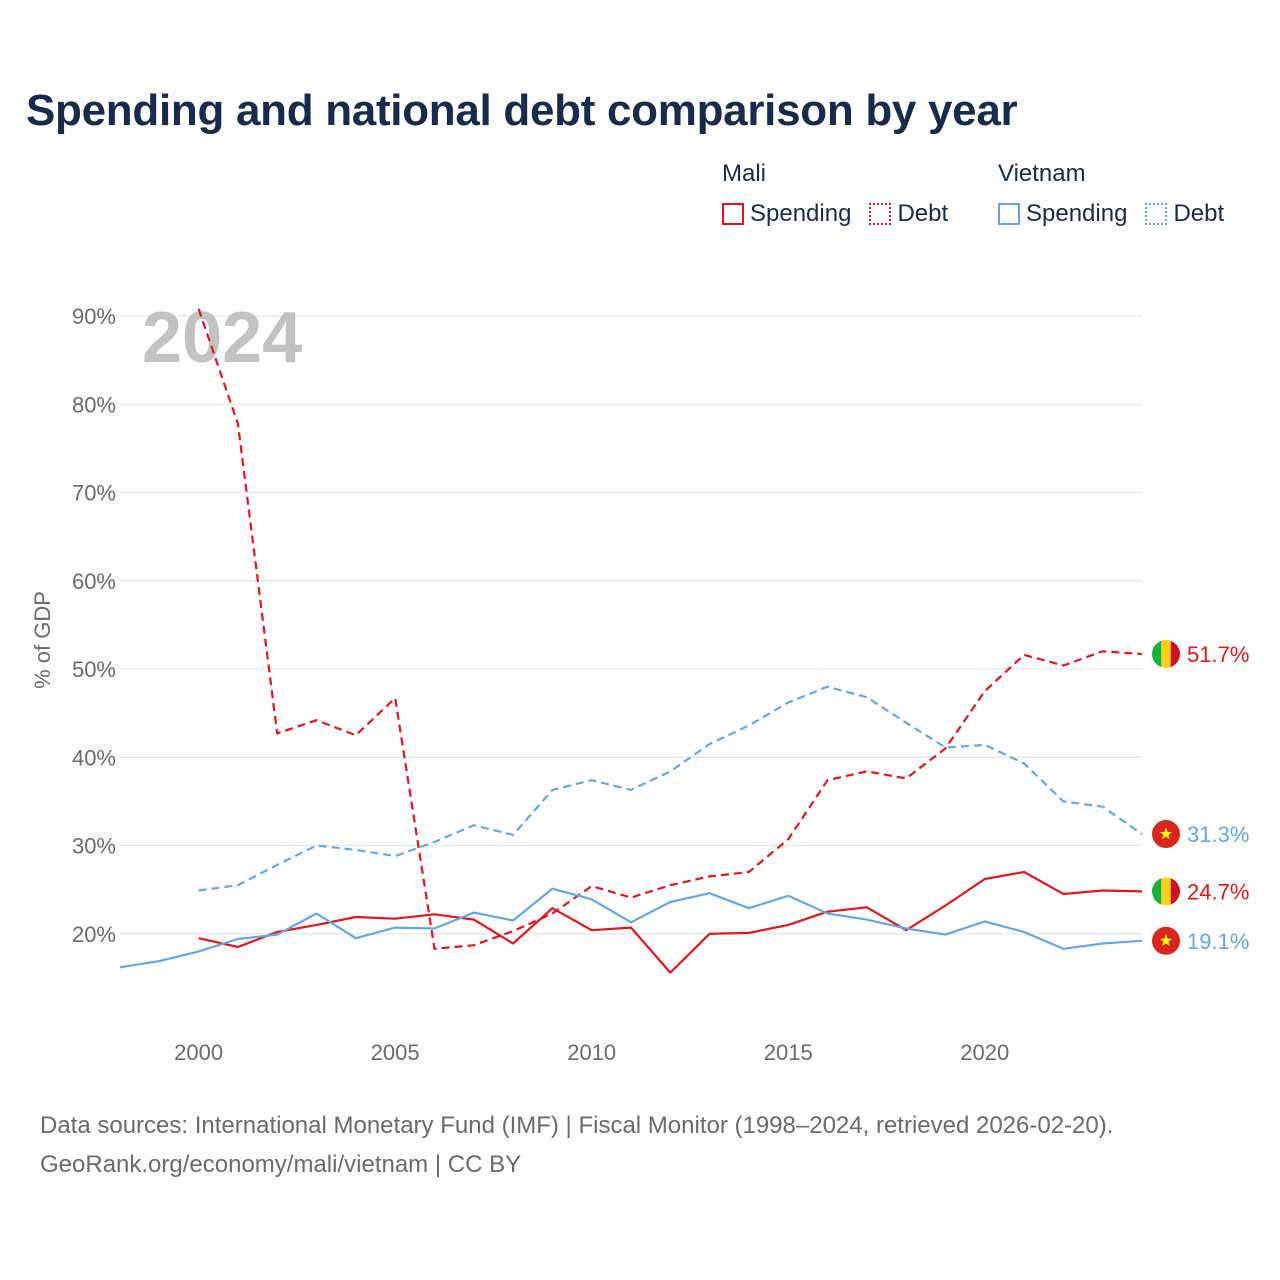 This screenshot has width=1280, height=1280. What do you see at coordinates (835, 194) in the screenshot?
I see `legend-mali: Mali Spending Debt` at bounding box center [835, 194].